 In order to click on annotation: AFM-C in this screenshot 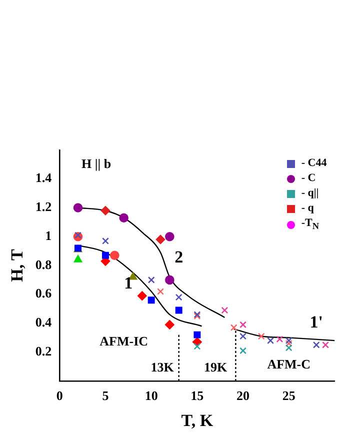, I will do `click(289, 364)`.